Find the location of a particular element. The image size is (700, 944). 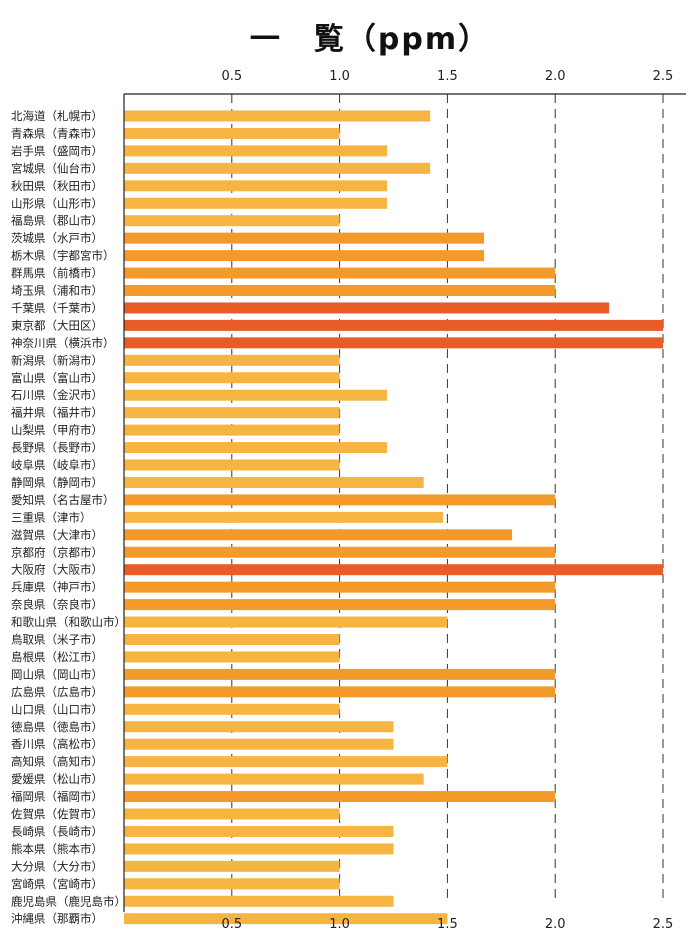

category-label: 北海道（札幌市） is located at coordinates (57, 116).